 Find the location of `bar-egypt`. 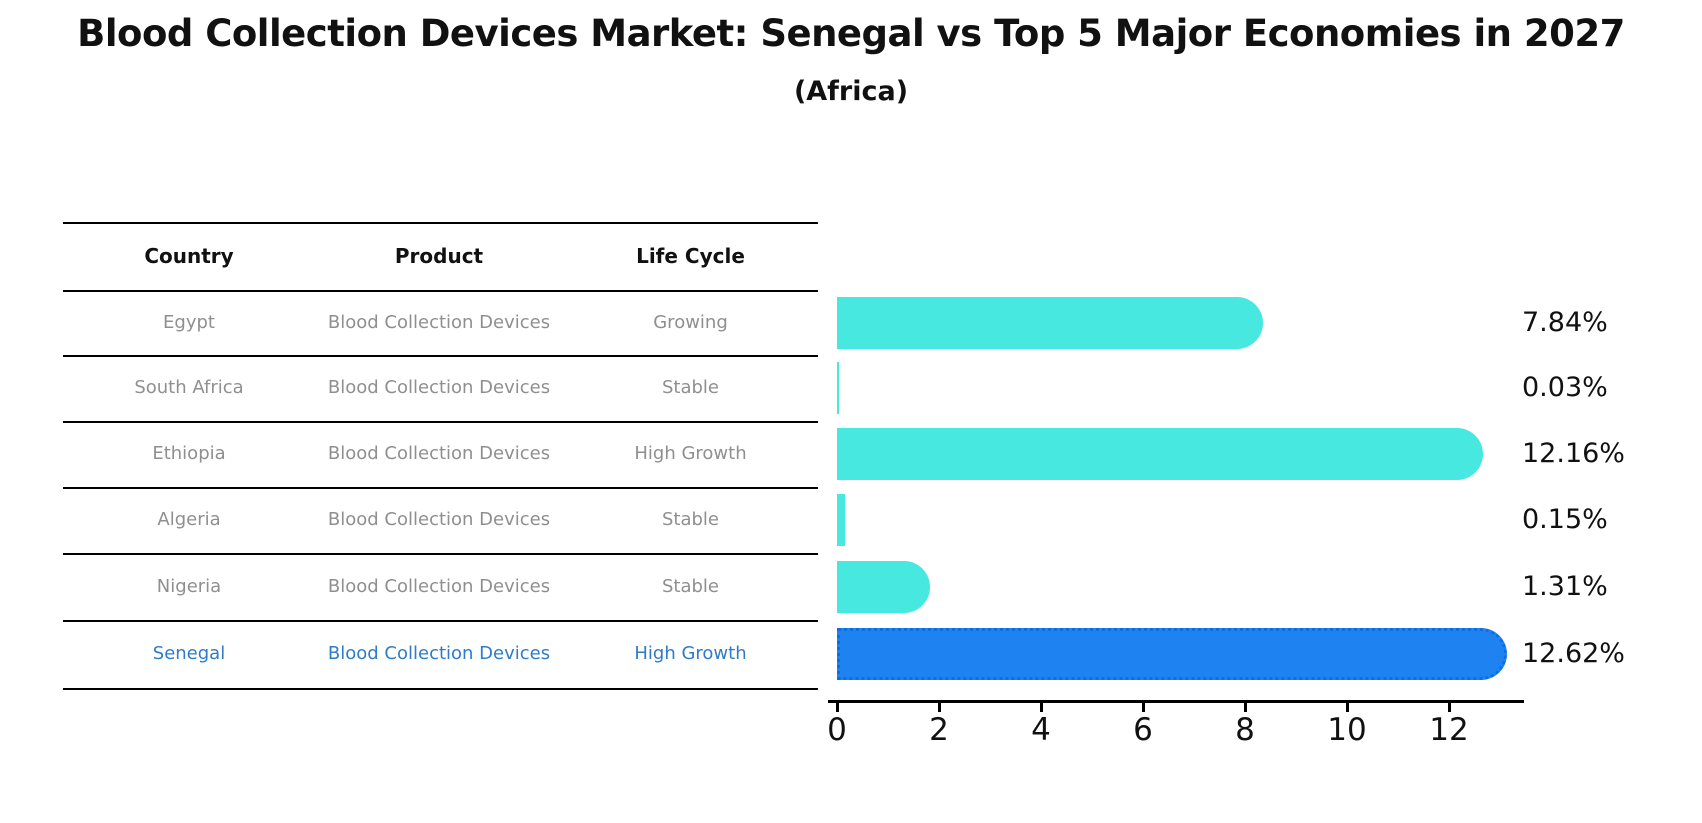

bar-egypt is located at coordinates (1050, 322).